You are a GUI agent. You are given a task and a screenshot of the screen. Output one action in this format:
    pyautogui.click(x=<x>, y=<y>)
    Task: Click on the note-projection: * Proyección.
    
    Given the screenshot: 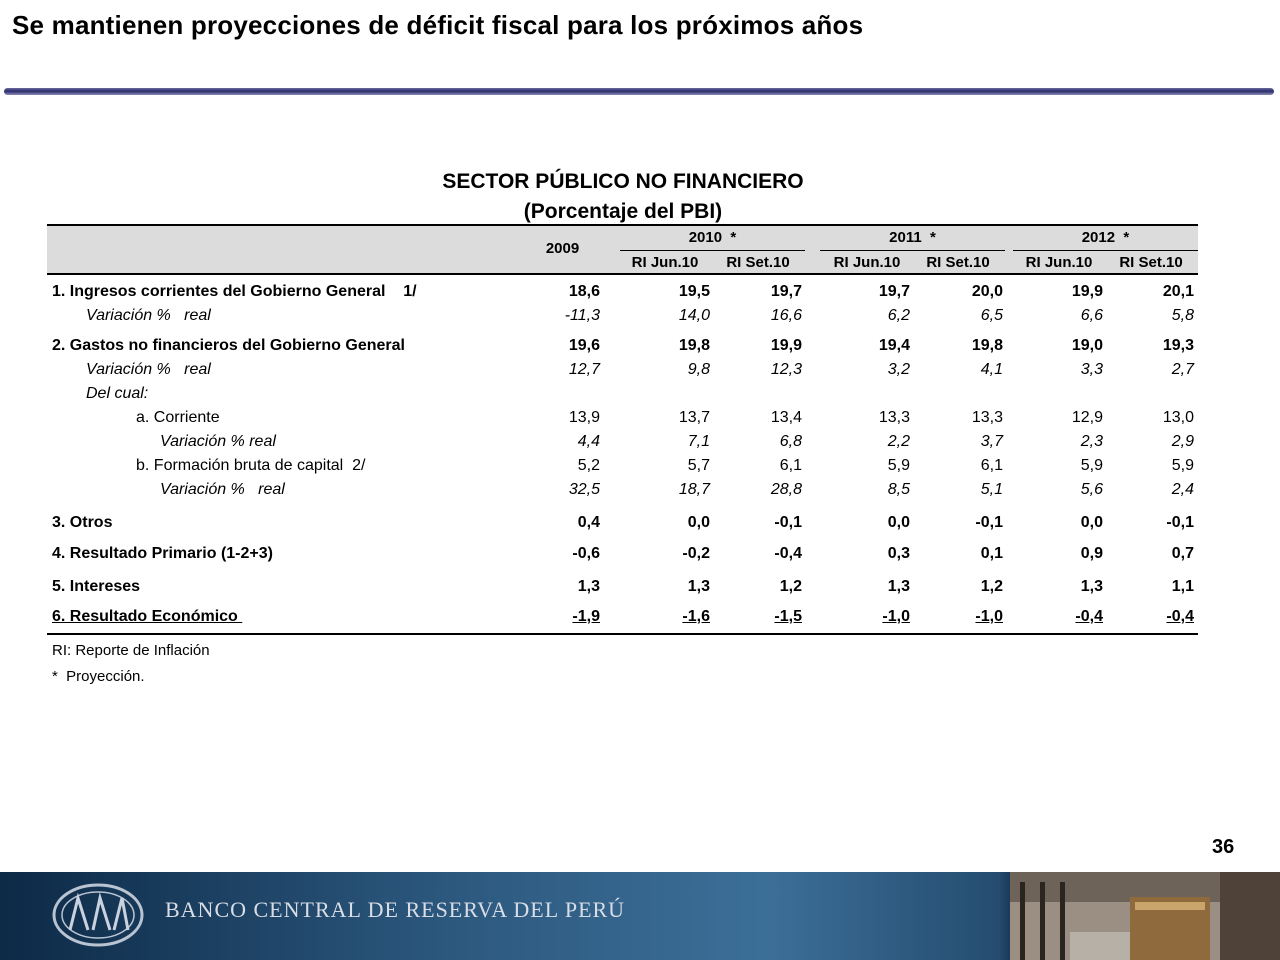 What is the action you would take?
    pyautogui.click(x=98, y=676)
    